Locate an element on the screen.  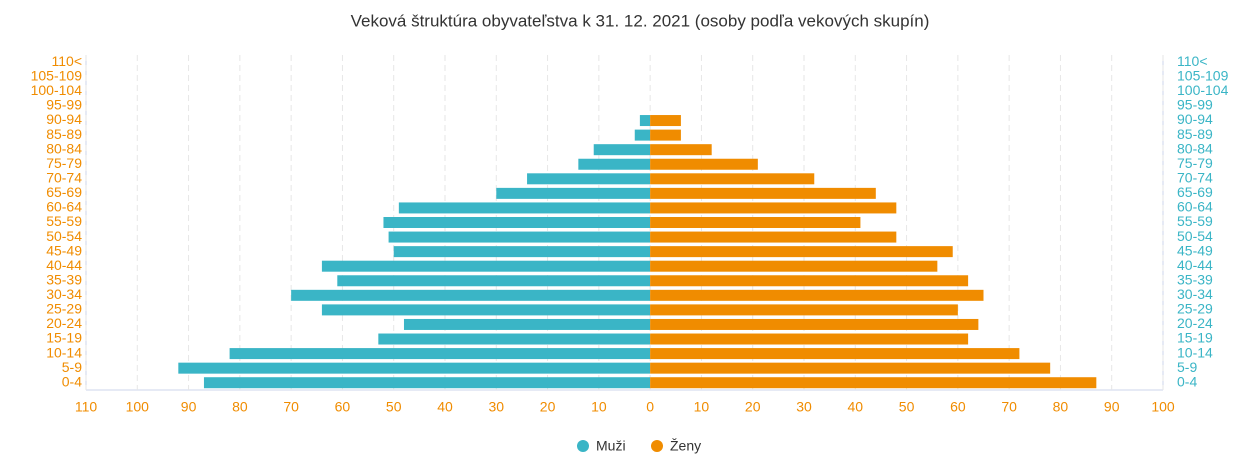
y-tick-label-right: 85-89 is located at coordinates (1195, 134).